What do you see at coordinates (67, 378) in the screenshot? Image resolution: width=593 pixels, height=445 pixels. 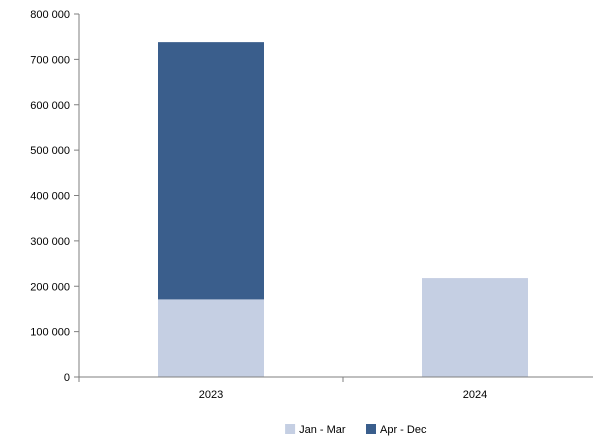 I see `y-tick-label: 0` at bounding box center [67, 378].